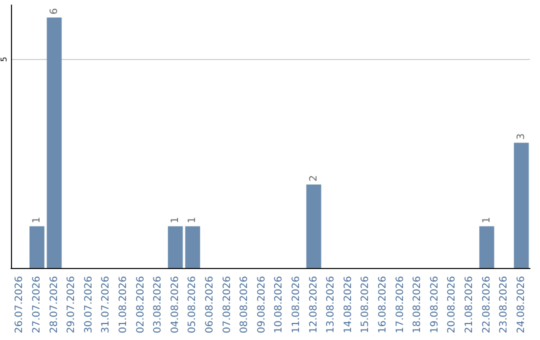 This screenshot has height=340, width=540. Describe the element at coordinates (314, 305) in the screenshot. I see `x-tick-label: 12.08.2026` at that location.